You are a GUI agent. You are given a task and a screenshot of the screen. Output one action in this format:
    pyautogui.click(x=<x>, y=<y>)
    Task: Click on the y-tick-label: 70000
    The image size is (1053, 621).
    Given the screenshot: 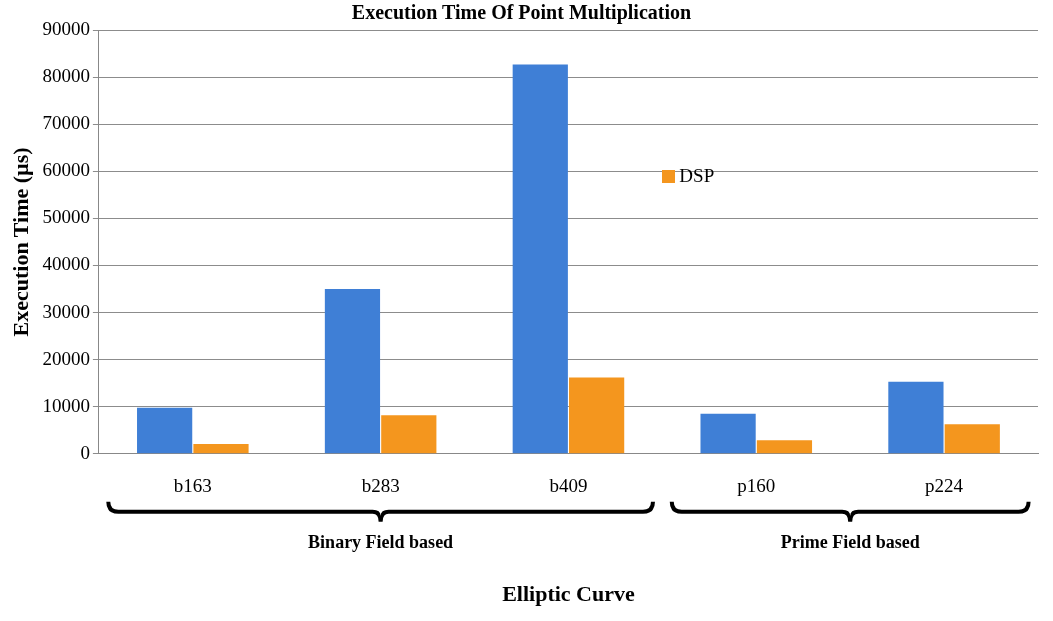 What is the action you would take?
    pyautogui.click(x=66, y=123)
    